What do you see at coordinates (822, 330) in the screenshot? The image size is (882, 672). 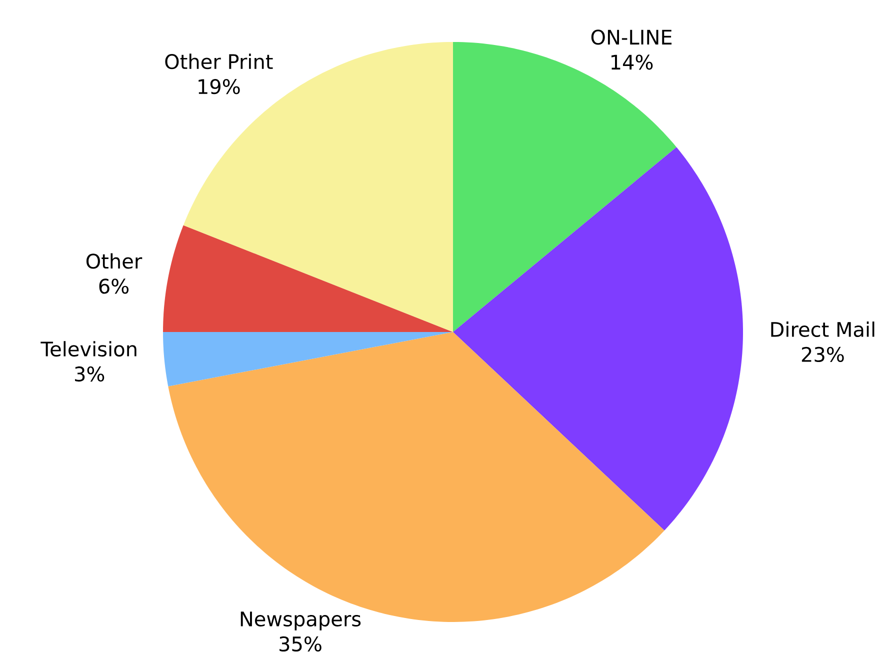 I see `slice-label: Direct Mail` at bounding box center [822, 330].